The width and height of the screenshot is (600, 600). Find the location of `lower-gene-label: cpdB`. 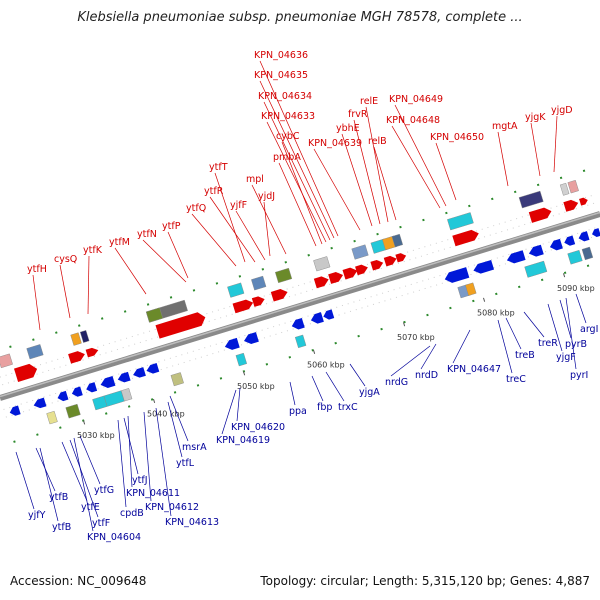

lower-gene-label: cpdB is located at coordinates (132, 513).